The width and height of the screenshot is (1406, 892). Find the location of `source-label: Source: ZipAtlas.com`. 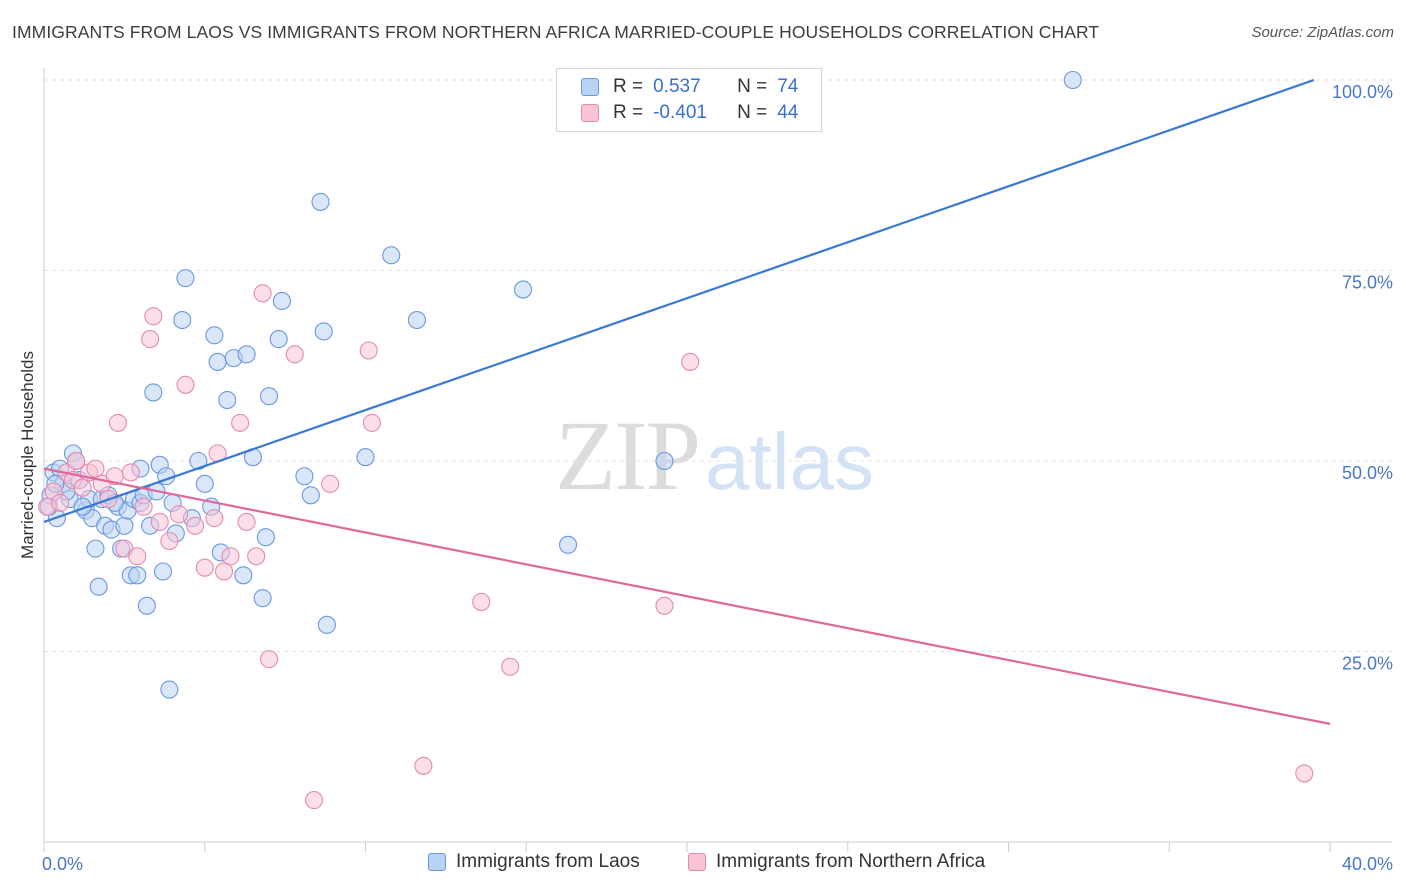

source-label: Source: ZipAtlas.com is located at coordinates (1322, 32).